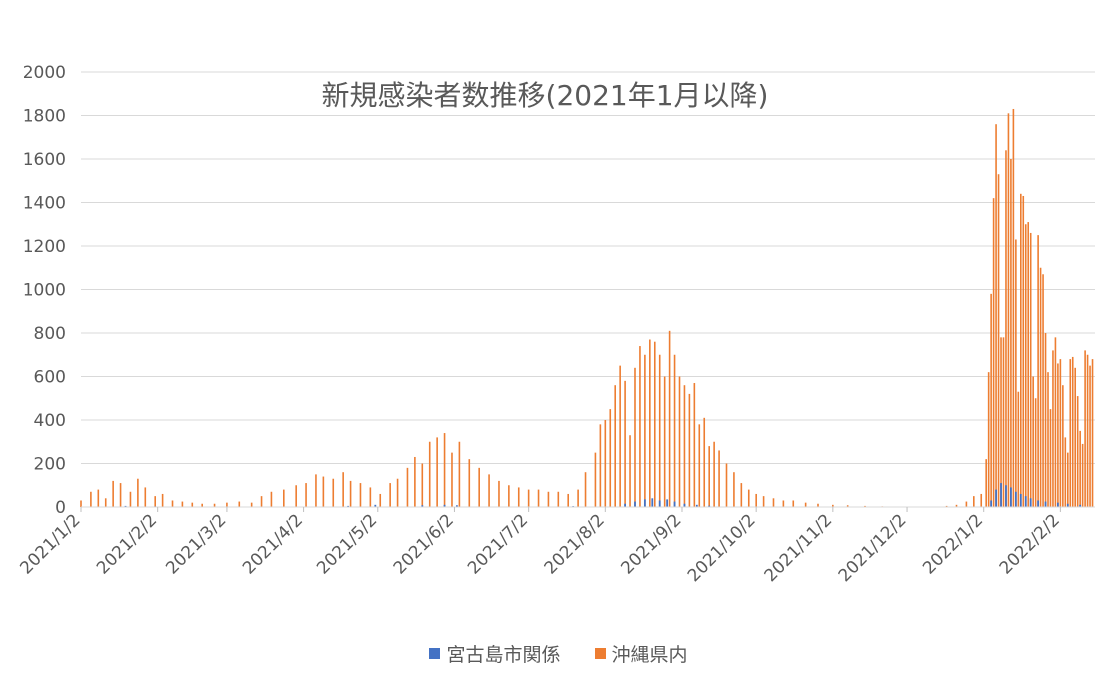 The height and width of the screenshot is (680, 1117). I want to click on legend: 宮古島市関係 沖縄県内, so click(558, 653).